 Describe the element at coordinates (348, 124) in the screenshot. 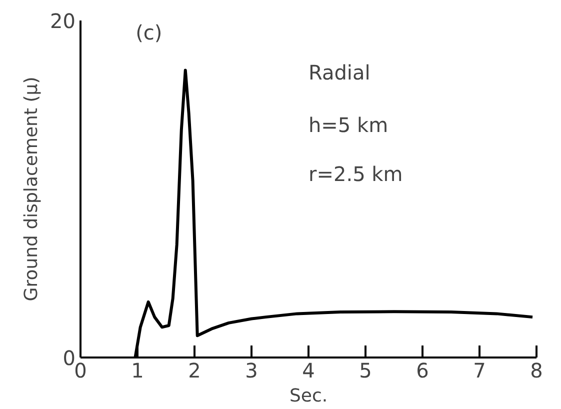

I see `annotation: h=5 km` at that location.